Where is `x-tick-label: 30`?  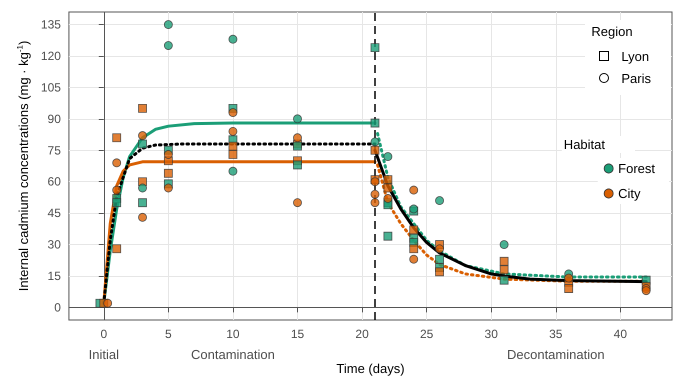
x-tick-label: 30 is located at coordinates (491, 334).